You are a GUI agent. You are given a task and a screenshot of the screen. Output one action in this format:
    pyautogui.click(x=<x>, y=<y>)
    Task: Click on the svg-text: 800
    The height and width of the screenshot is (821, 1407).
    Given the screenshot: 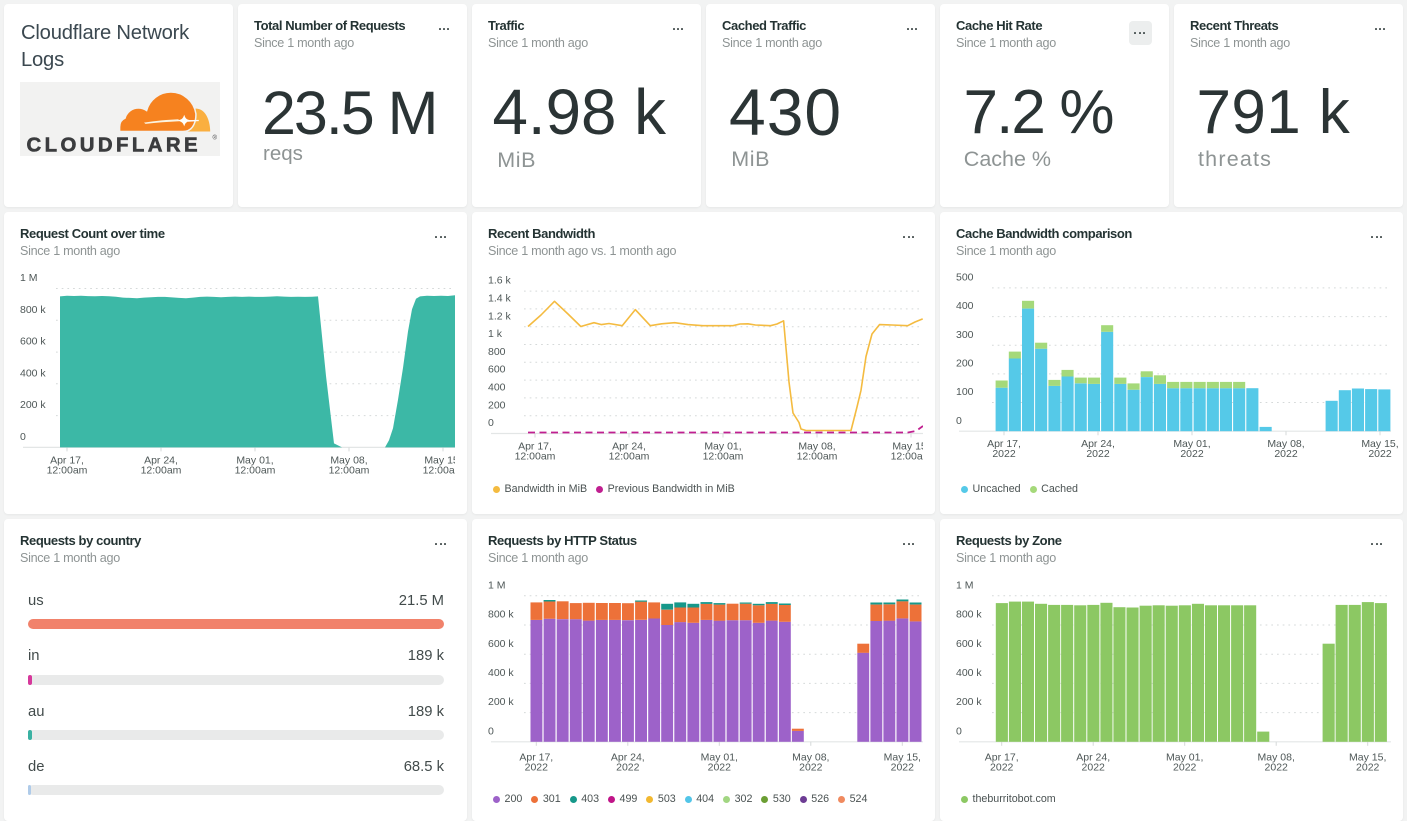 What is the action you would take?
    pyautogui.click(x=497, y=352)
    